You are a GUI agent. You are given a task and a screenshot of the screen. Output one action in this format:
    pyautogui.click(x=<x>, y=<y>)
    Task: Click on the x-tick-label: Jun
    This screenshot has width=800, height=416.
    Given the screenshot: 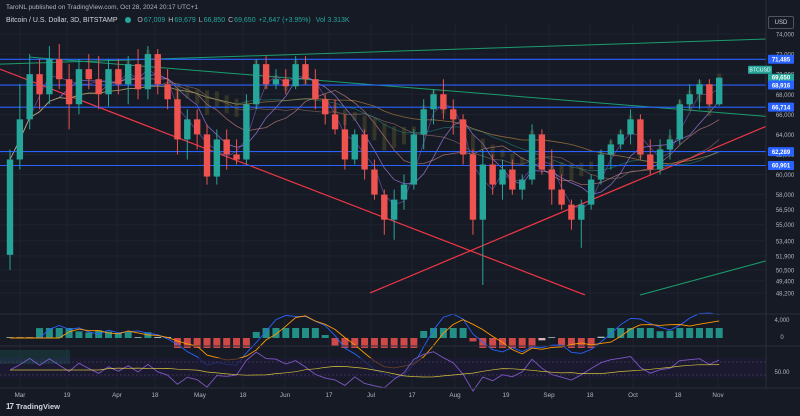 What is the action you would take?
    pyautogui.click(x=285, y=395)
    